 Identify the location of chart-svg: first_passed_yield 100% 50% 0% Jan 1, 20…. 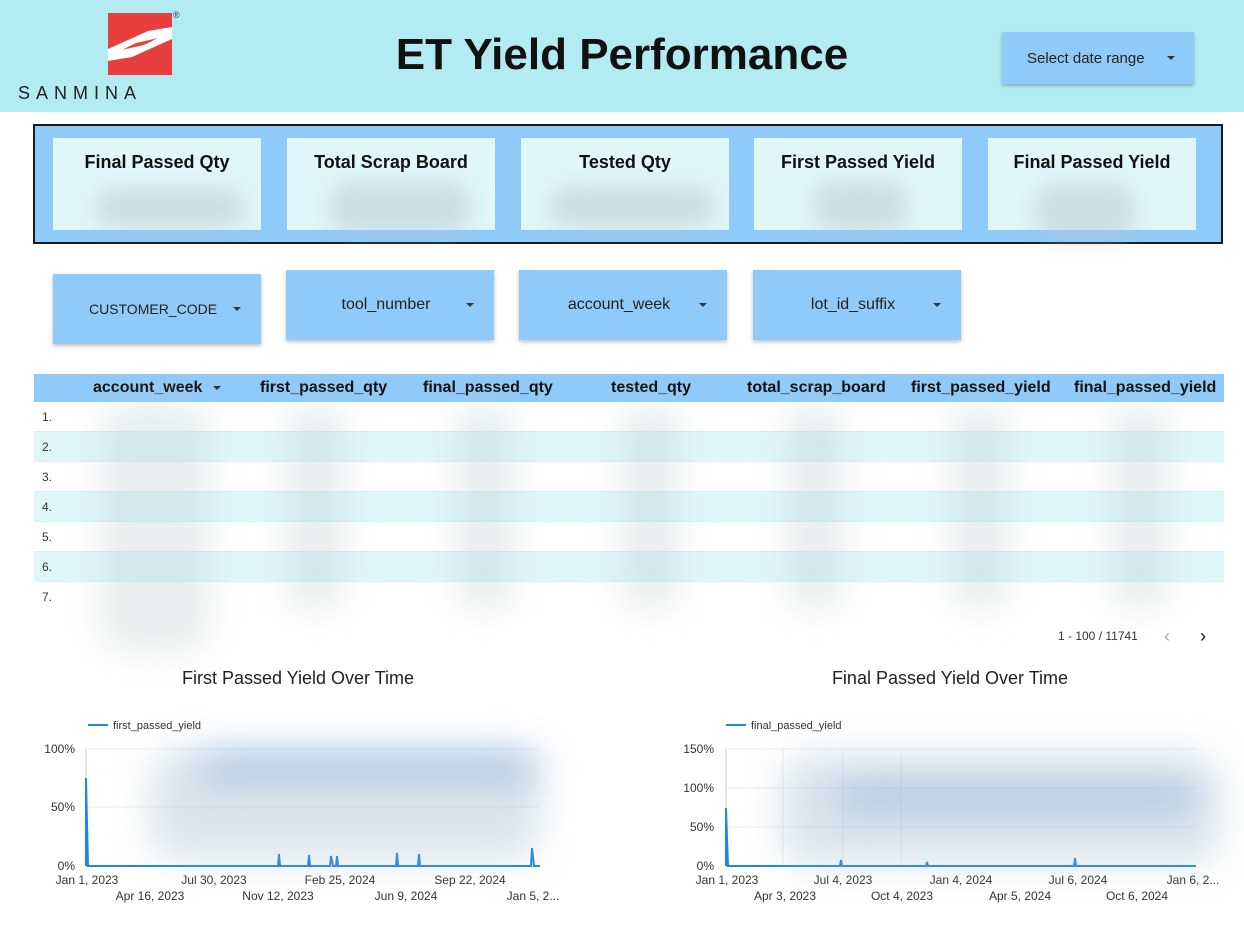
(302, 811).